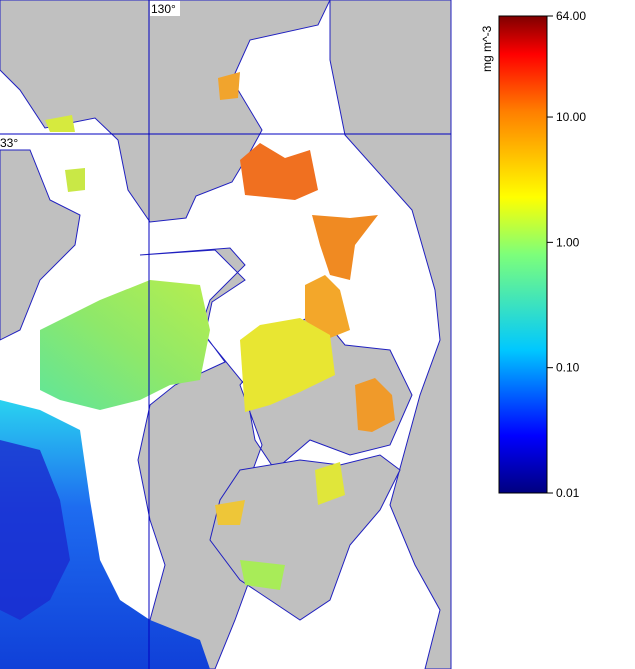 The height and width of the screenshot is (669, 635). I want to click on colorbar-tick-label: 10.00, so click(571, 117).